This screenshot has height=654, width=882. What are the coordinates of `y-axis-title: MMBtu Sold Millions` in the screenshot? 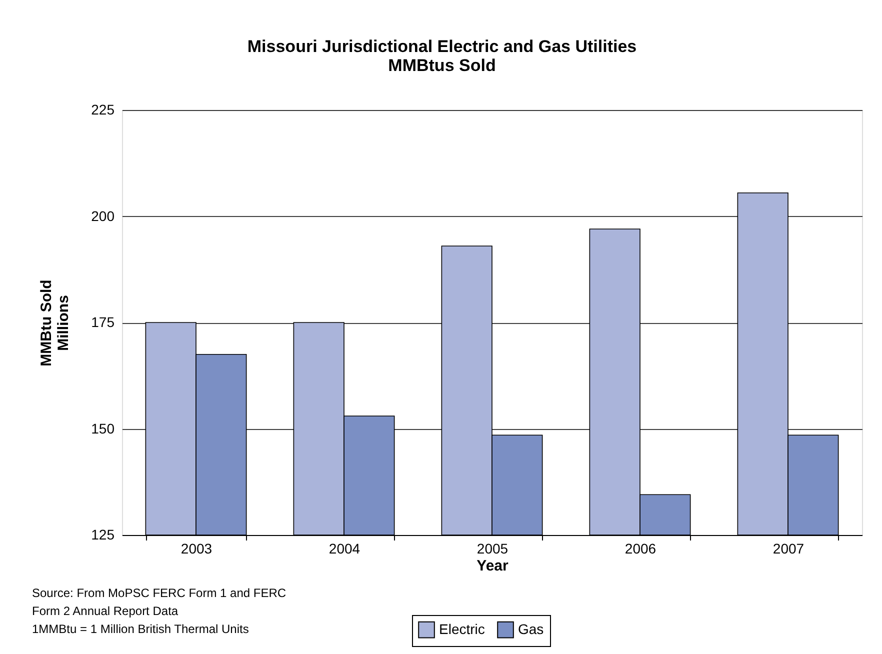 It's located at (55, 323).